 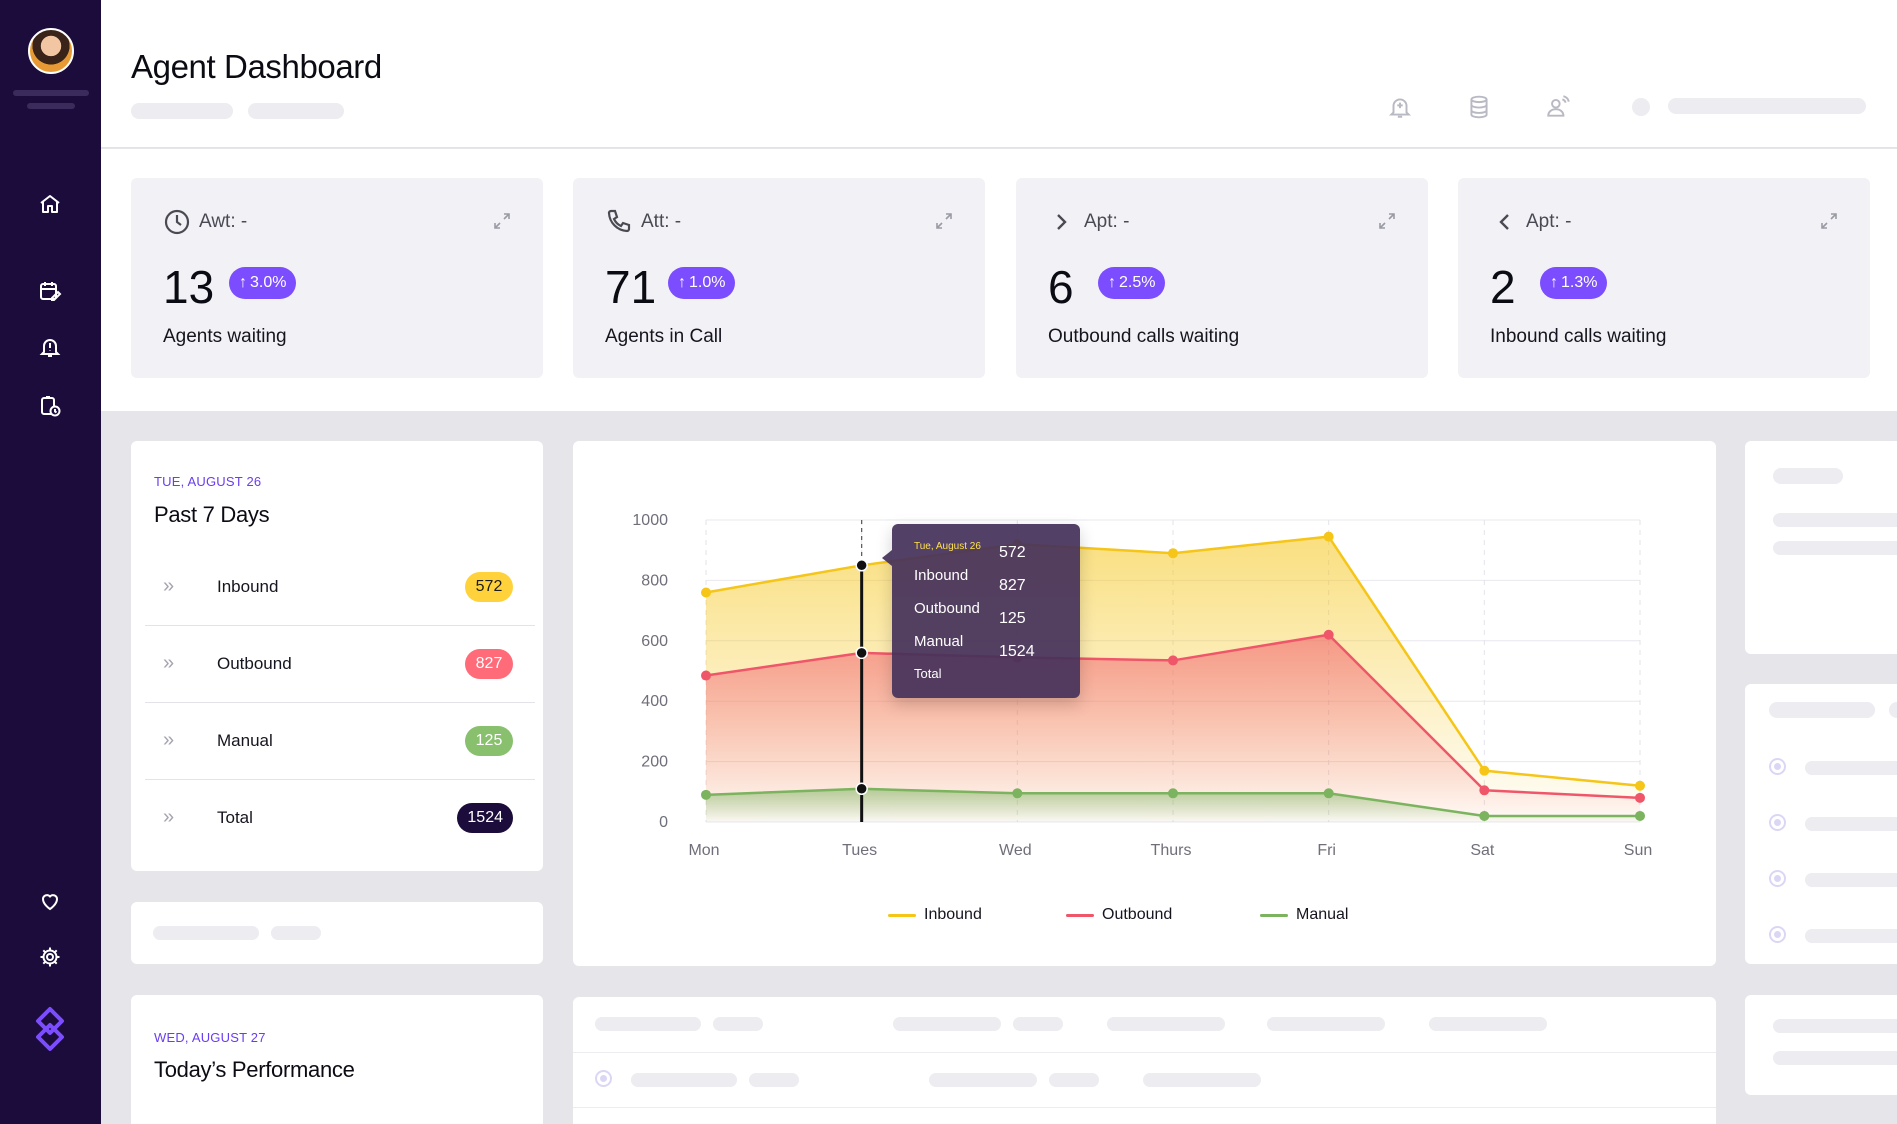 I want to click on legend-item-manual: Manual, so click(x=1304, y=915).